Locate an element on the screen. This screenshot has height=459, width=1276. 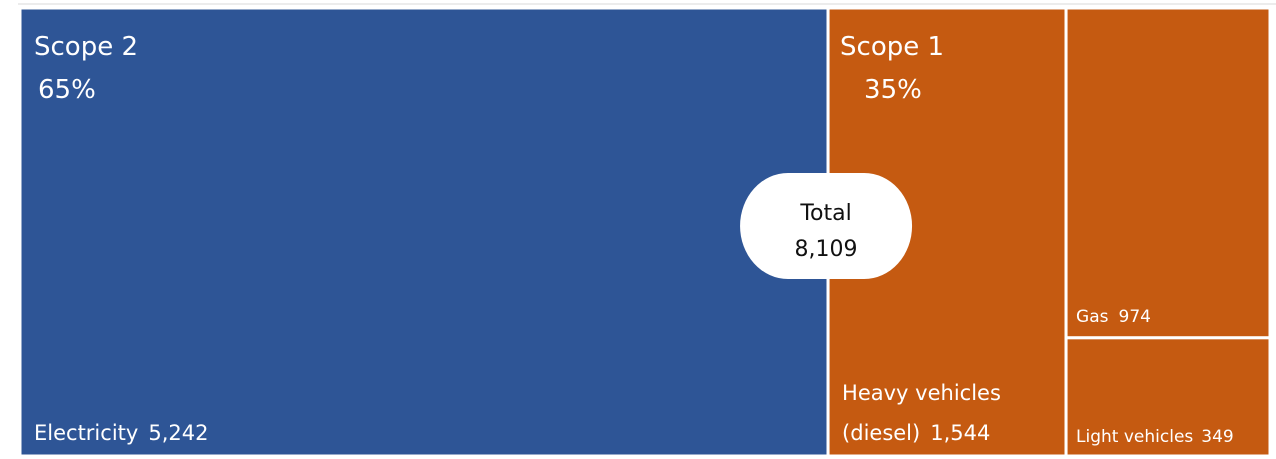
heavy-vehicles-label-line2: (diesel) 1,544 is located at coordinates (916, 433).